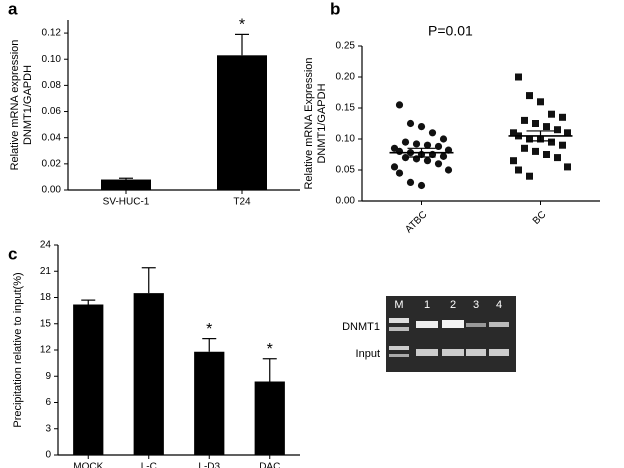 The width and height of the screenshot is (624, 468). What do you see at coordinates (335, 9) in the screenshot?
I see `panel-label: b` at bounding box center [335, 9].